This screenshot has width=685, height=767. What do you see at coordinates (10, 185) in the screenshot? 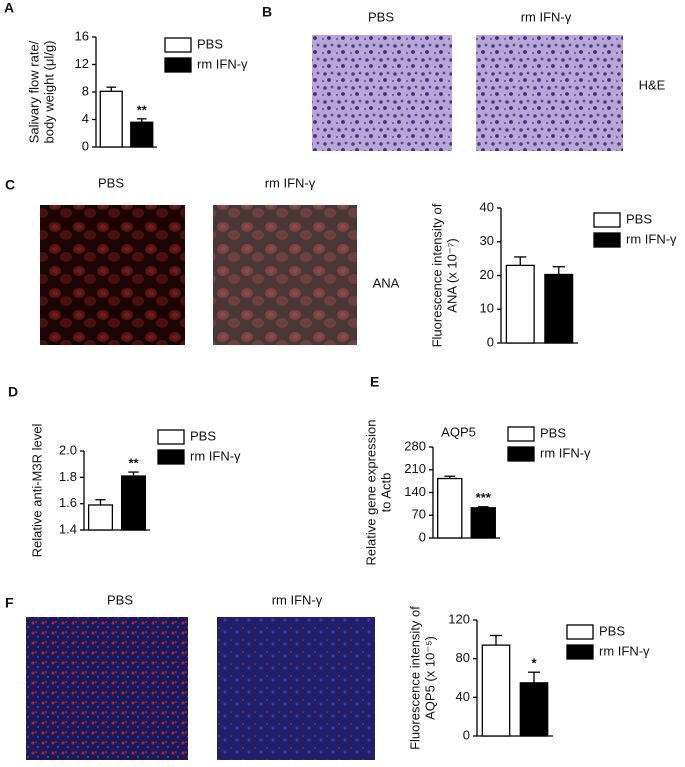
I see `panel-label: C` at bounding box center [10, 185].